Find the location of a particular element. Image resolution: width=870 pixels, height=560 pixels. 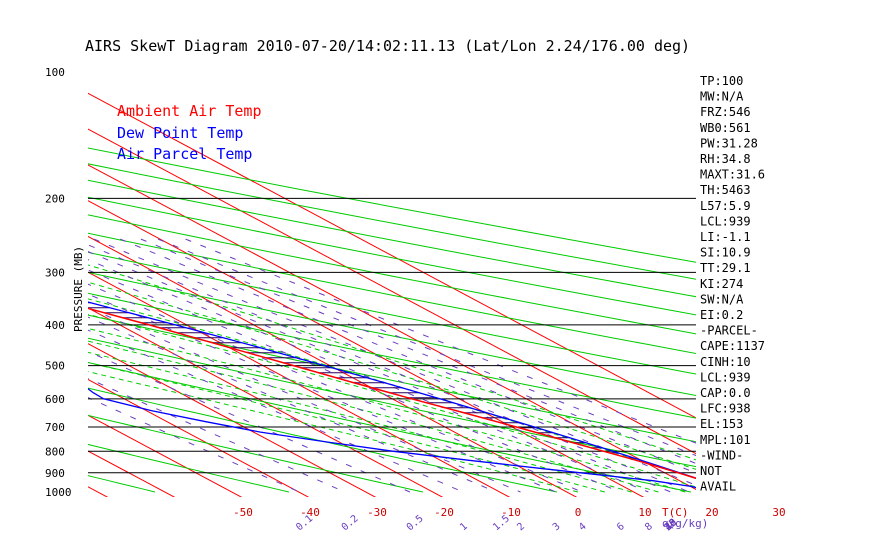

index-item: SI:10.9 is located at coordinates (725, 253).